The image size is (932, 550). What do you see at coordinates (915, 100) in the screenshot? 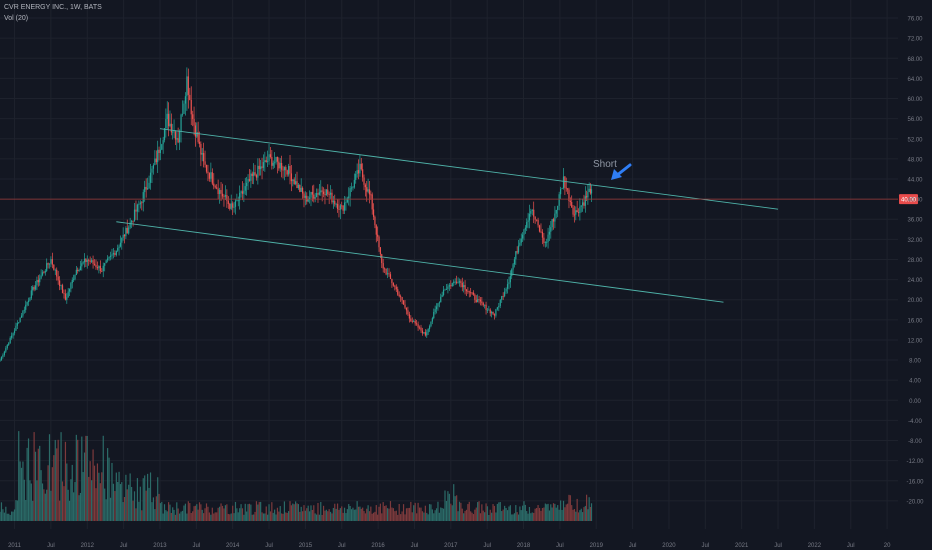
I see `price-tick-label: 60.00` at bounding box center [915, 100].